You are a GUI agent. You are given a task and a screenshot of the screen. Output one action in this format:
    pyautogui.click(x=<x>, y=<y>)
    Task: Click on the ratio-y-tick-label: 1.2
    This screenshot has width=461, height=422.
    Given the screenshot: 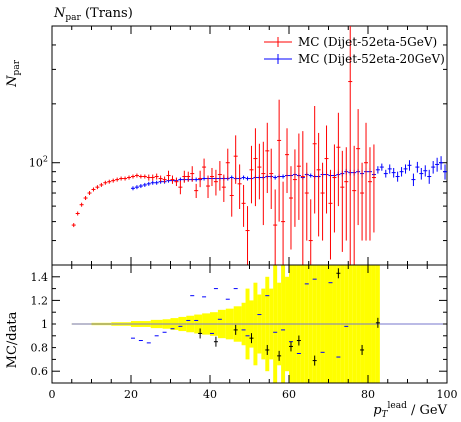 What is the action you would take?
    pyautogui.click(x=40, y=300)
    